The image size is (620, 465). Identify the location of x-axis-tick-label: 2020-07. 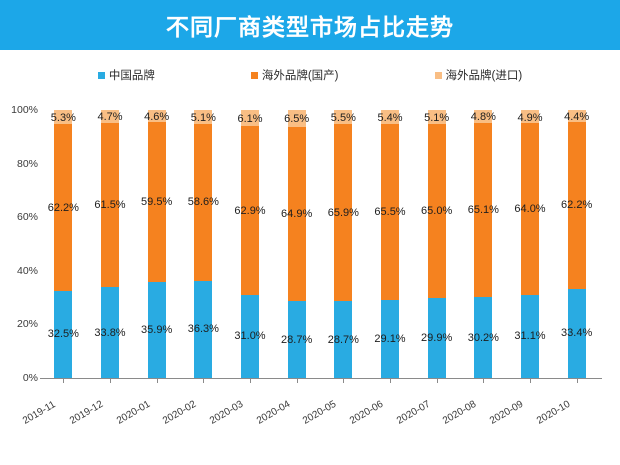
(413, 412).